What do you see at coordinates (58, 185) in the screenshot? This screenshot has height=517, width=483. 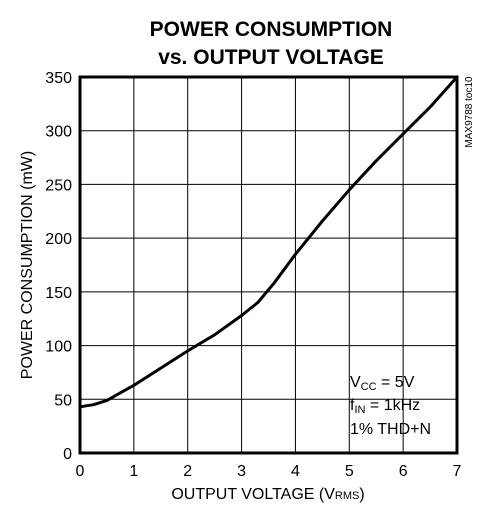 I see `y-tick-label: 250` at bounding box center [58, 185].